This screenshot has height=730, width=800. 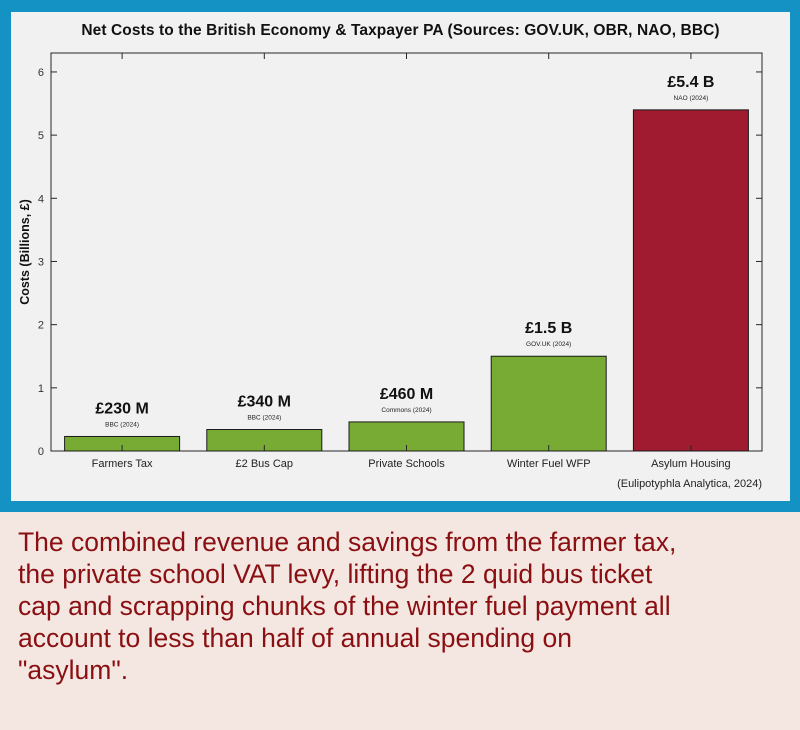 I want to click on data-label: £5.4 B, so click(x=690, y=82).